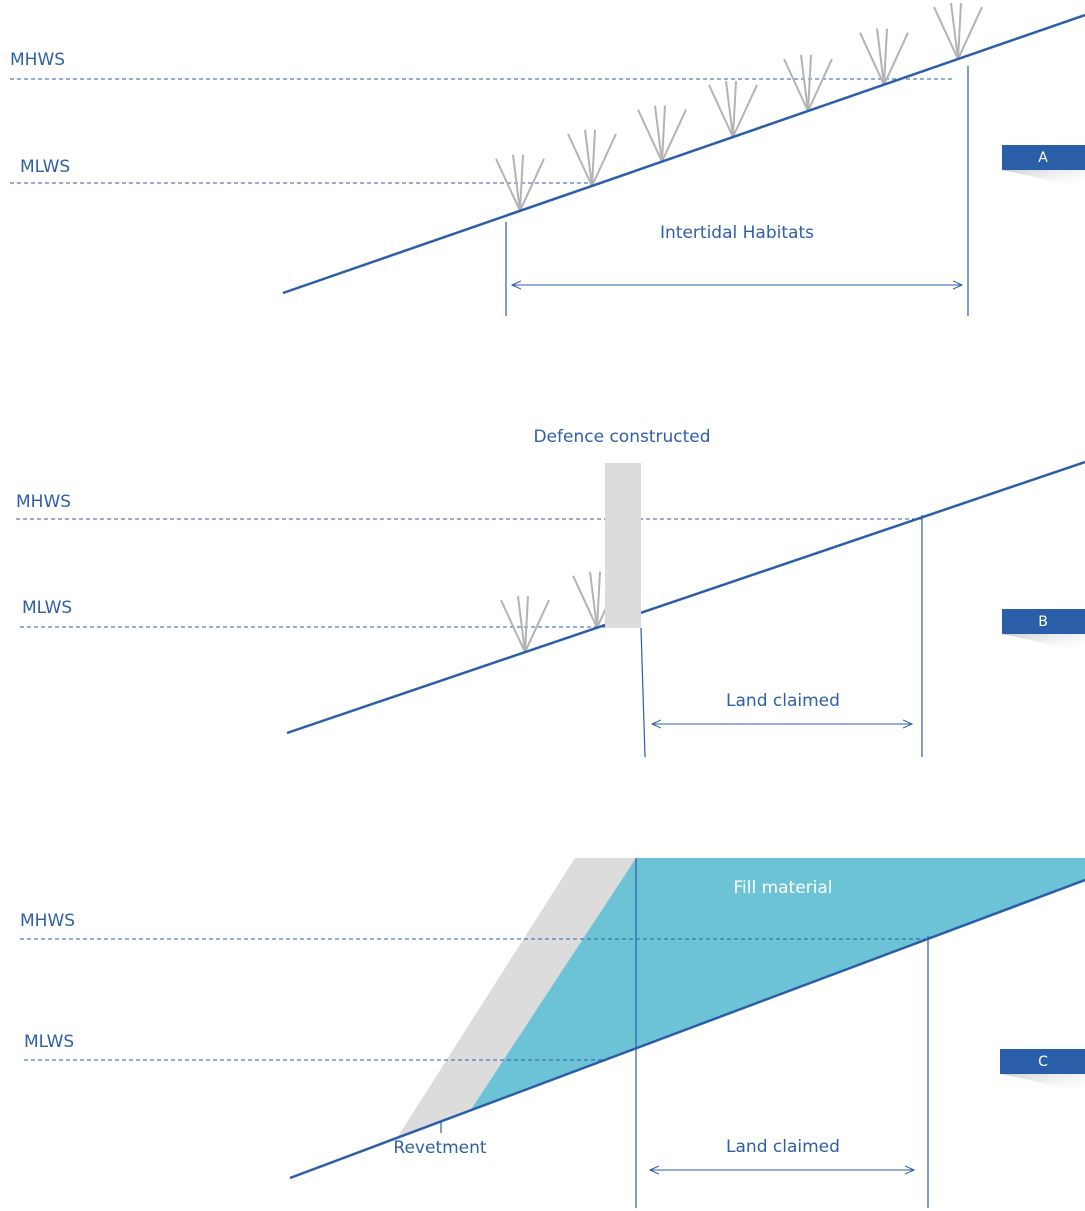 The height and width of the screenshot is (1211, 1085). What do you see at coordinates (621, 437) in the screenshot?
I see `structure-label: Defence constructed` at bounding box center [621, 437].